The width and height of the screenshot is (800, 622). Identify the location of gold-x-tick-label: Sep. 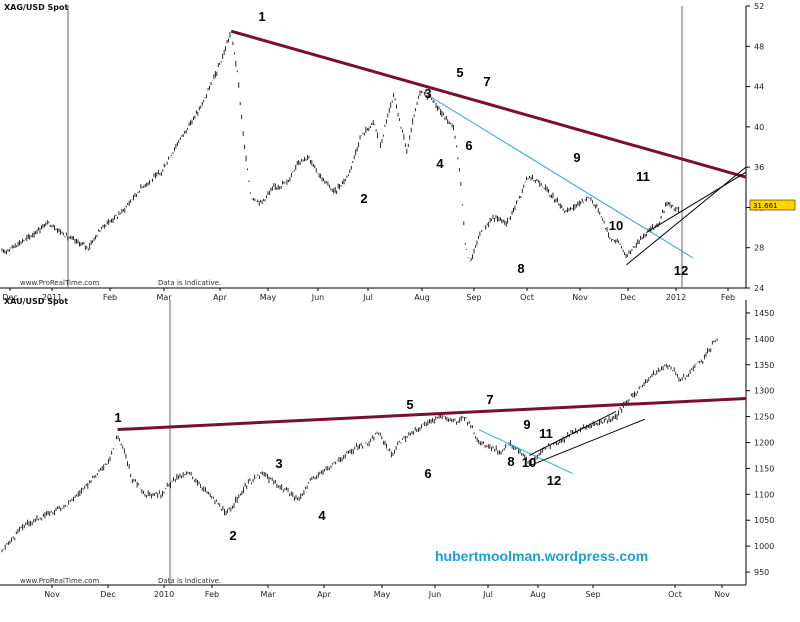
(592, 594).